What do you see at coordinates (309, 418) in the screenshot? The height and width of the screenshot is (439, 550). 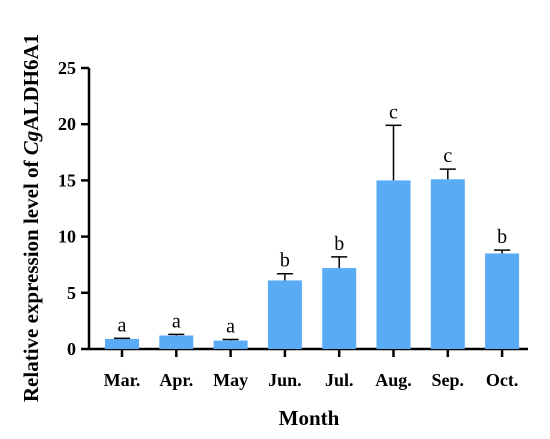 I see `x-axis-title: Month` at bounding box center [309, 418].